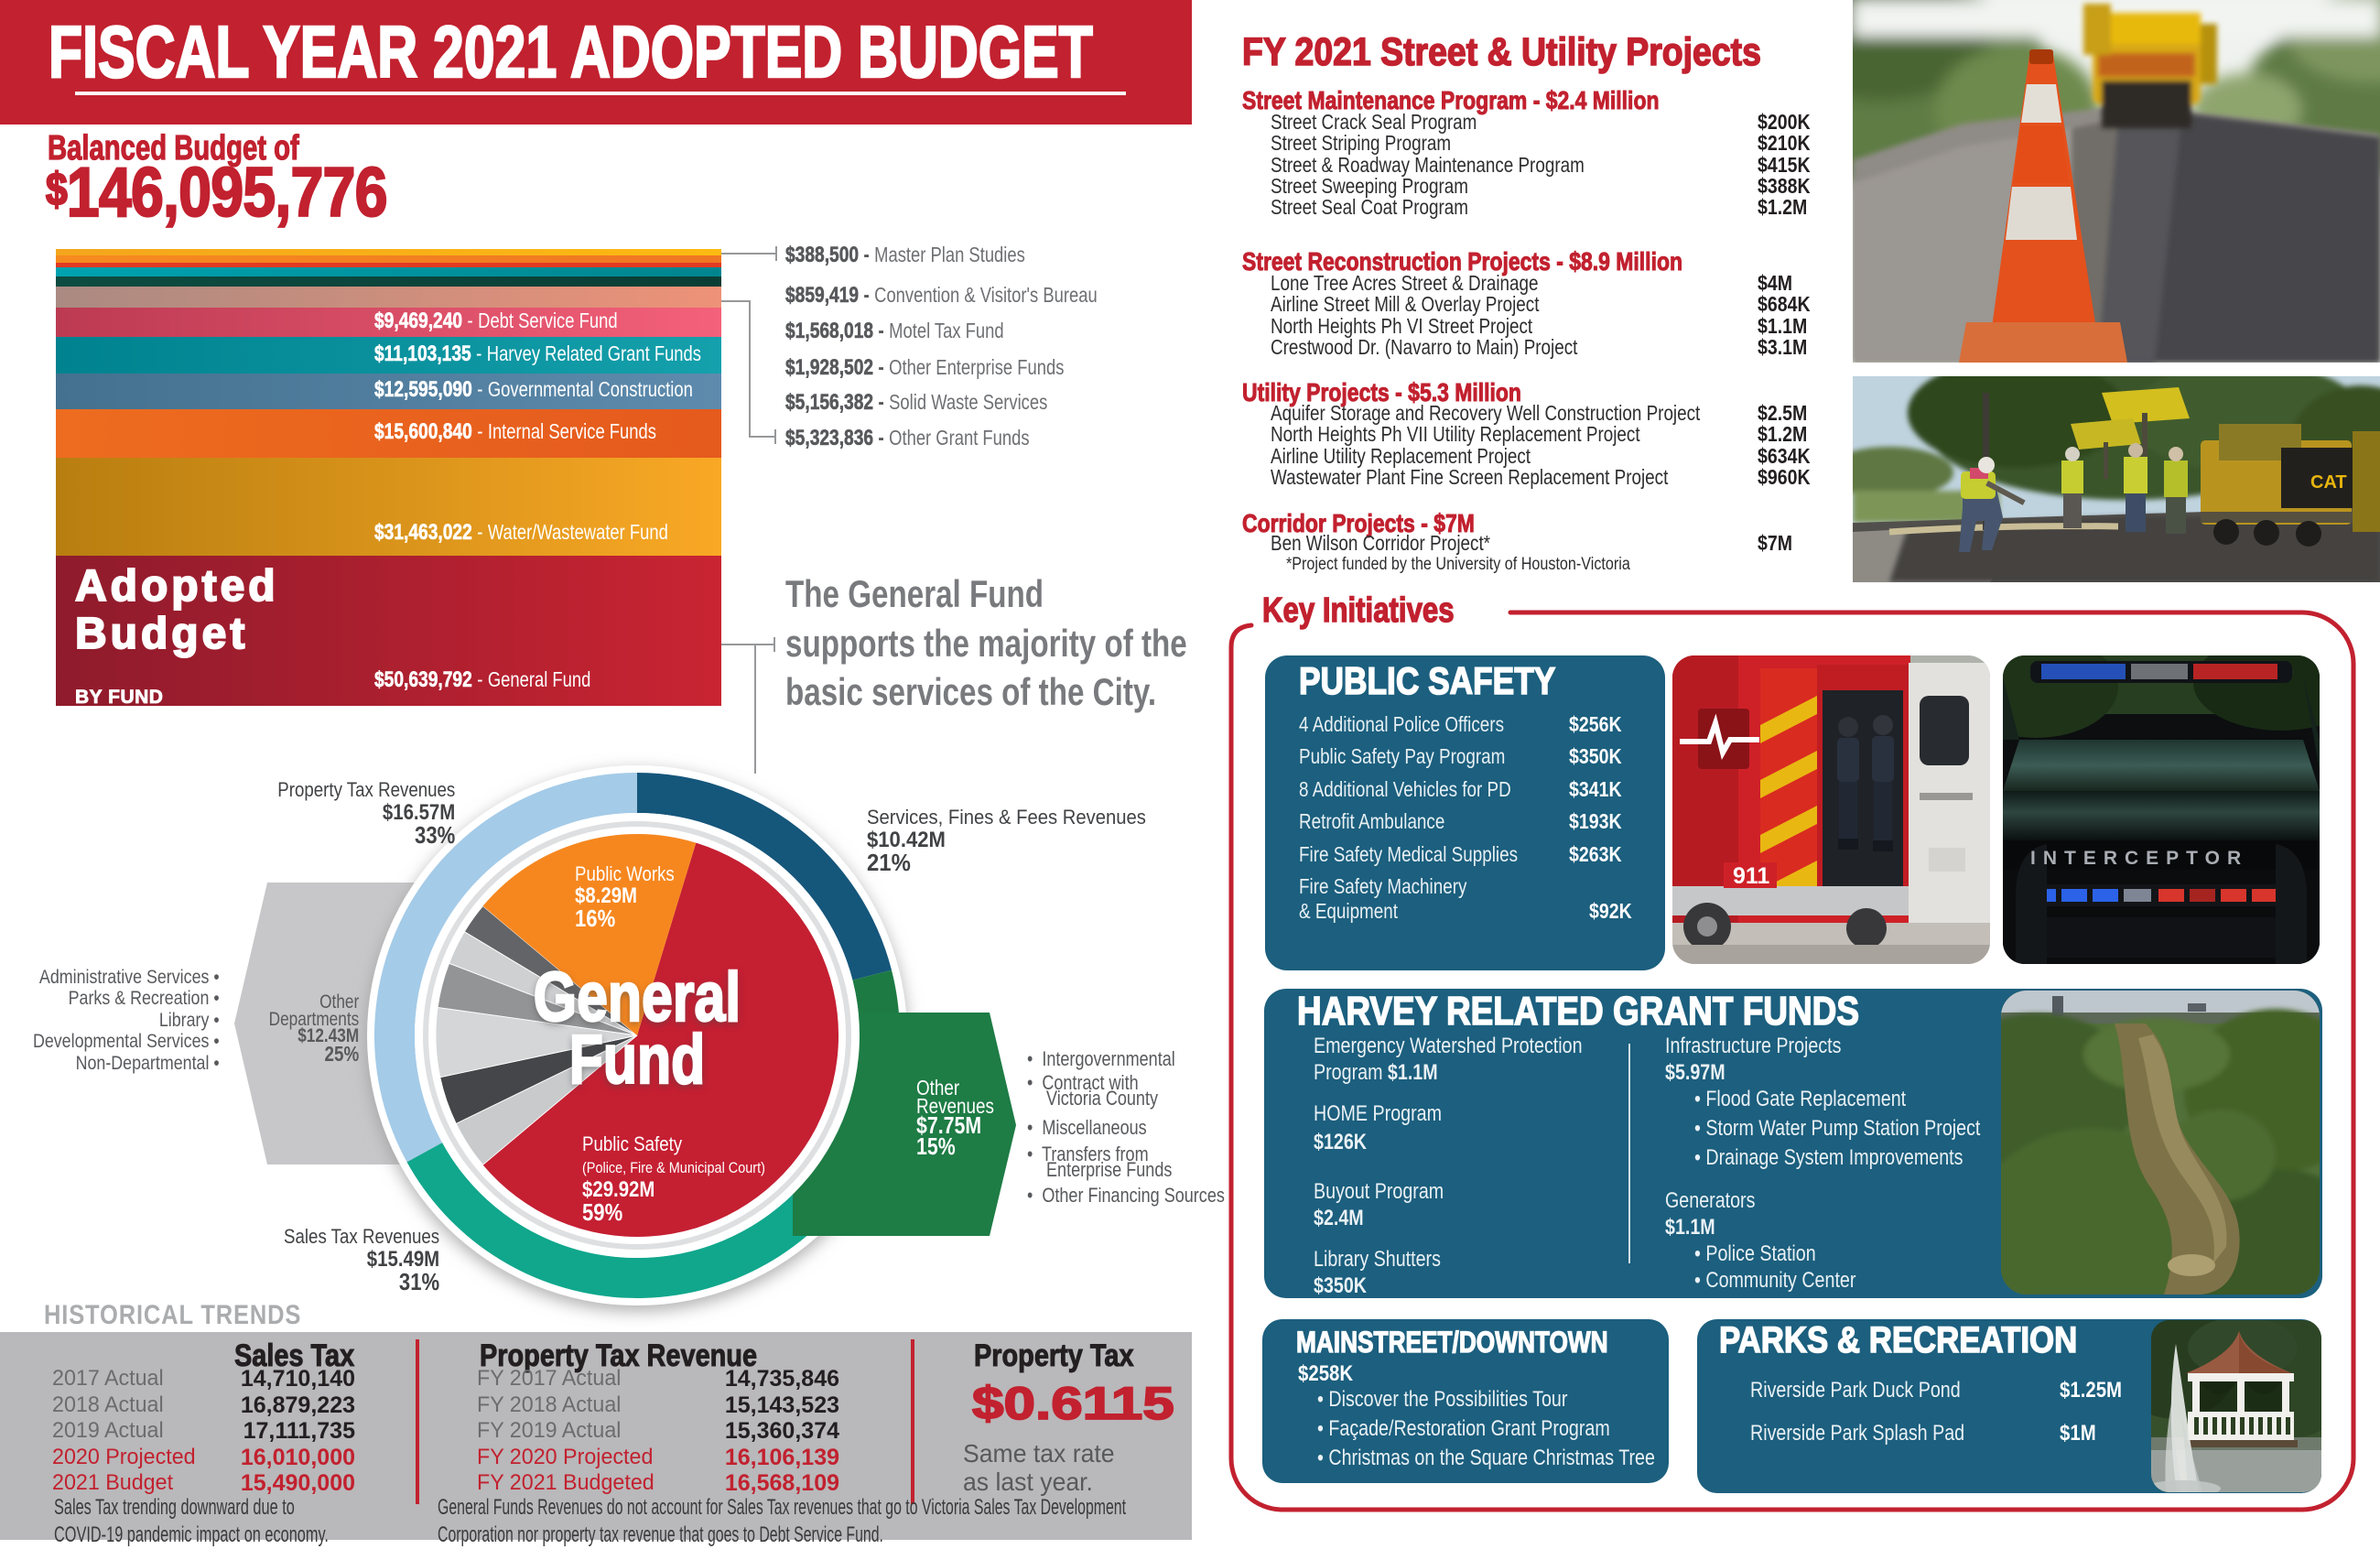 The image size is (2380, 1549). I want to click on svg-text: INTERCEPTOR, so click(2139, 858).